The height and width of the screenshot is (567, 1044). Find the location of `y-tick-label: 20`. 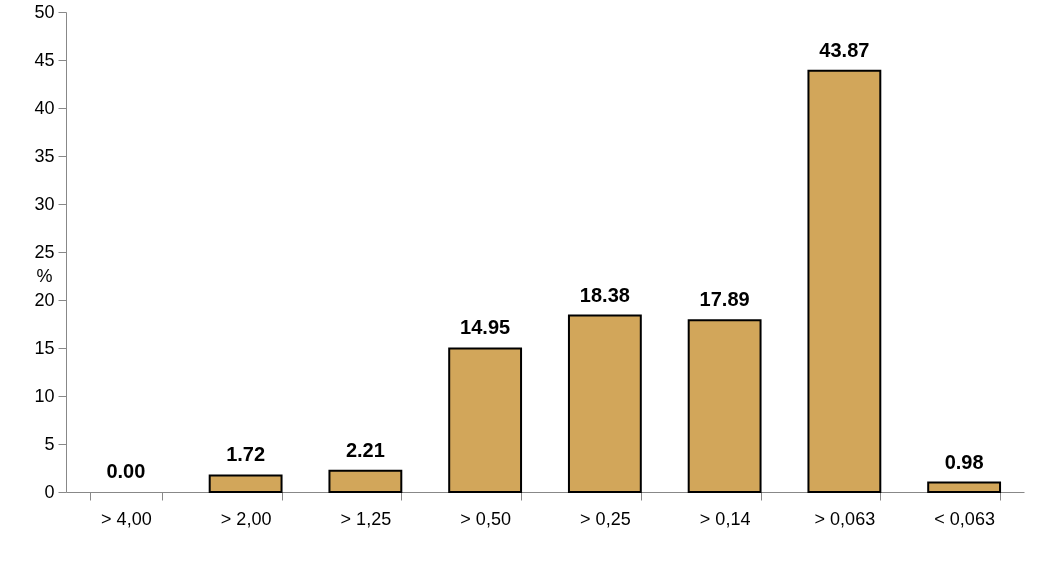

y-tick-label: 20 is located at coordinates (44, 299).